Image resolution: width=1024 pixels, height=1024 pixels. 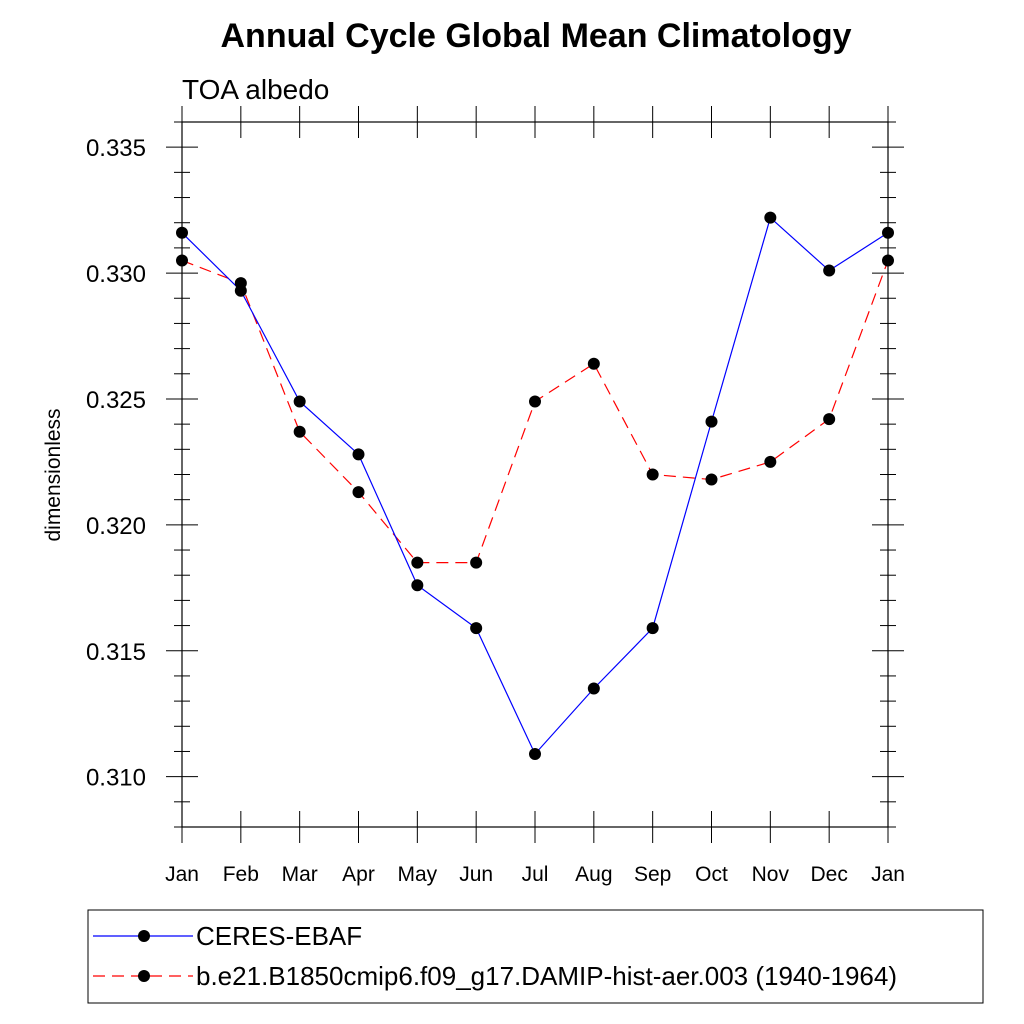 I want to click on y-tick-label: 0.335, so click(x=116, y=148).